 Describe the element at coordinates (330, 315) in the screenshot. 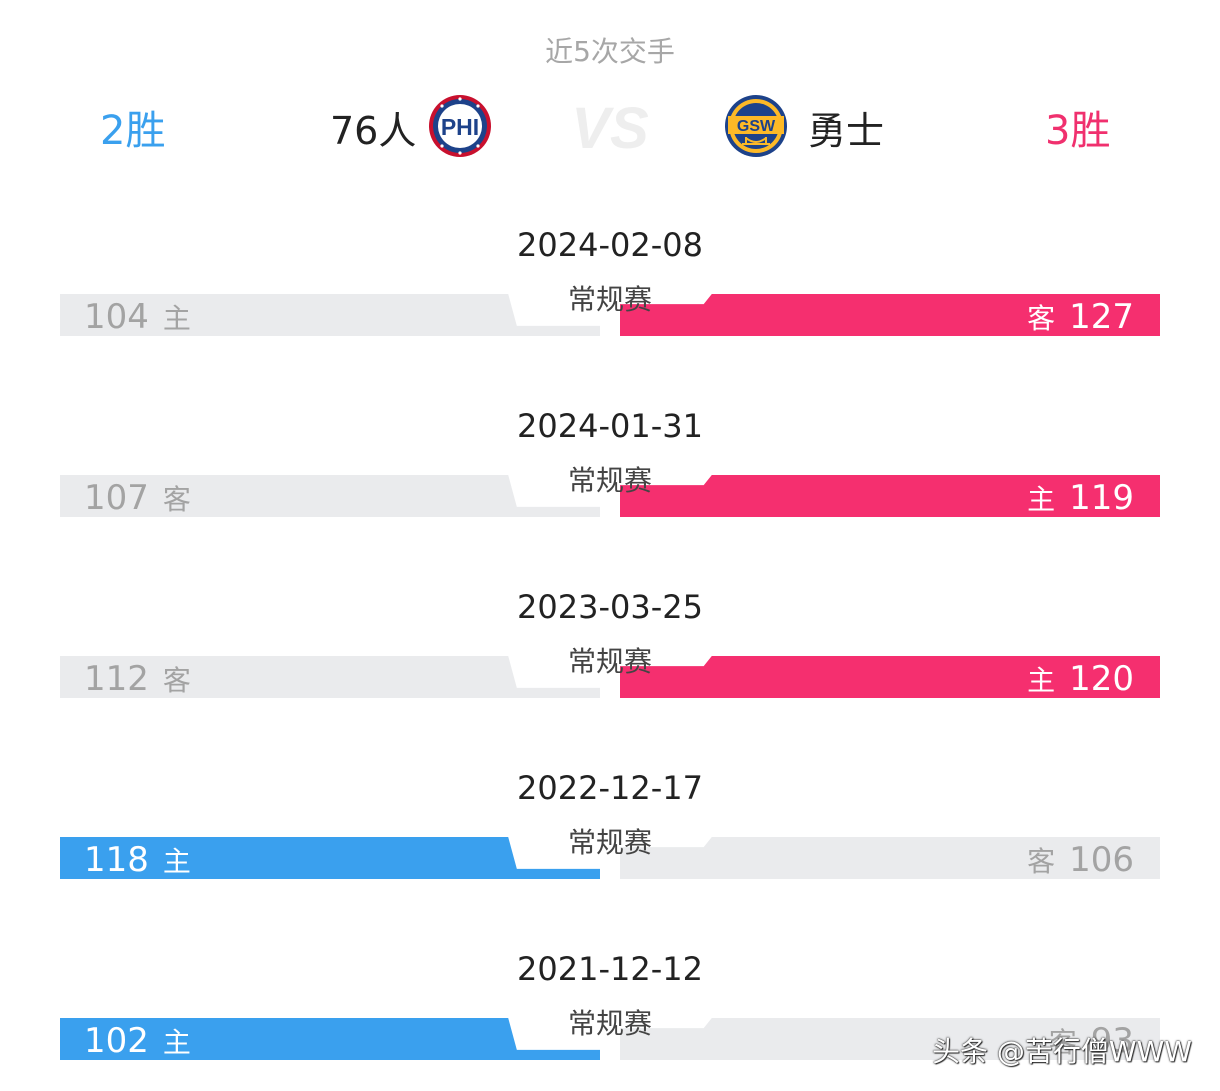

I see `left-score-bar: 104 主` at that location.